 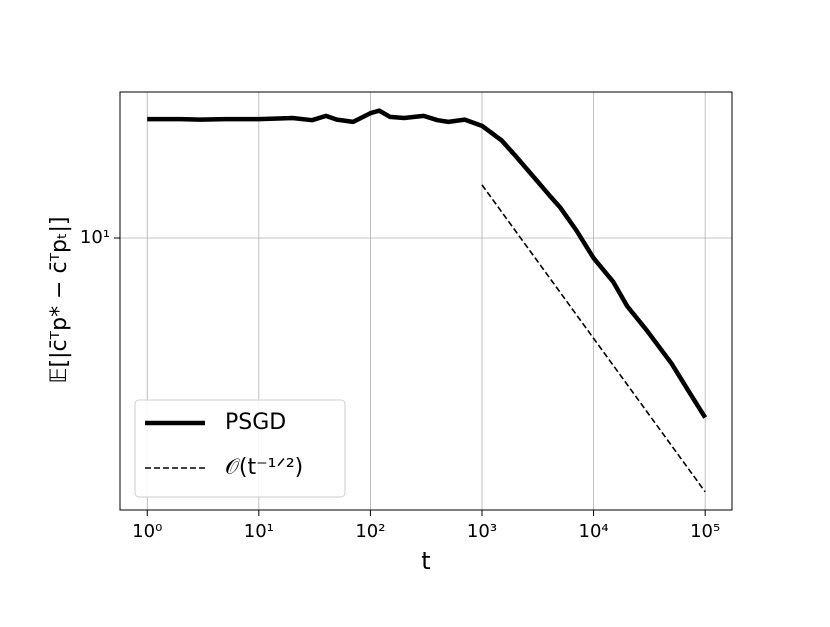 What do you see at coordinates (95, 237) in the screenshot?
I see `y-tick-label: 10¹` at bounding box center [95, 237].